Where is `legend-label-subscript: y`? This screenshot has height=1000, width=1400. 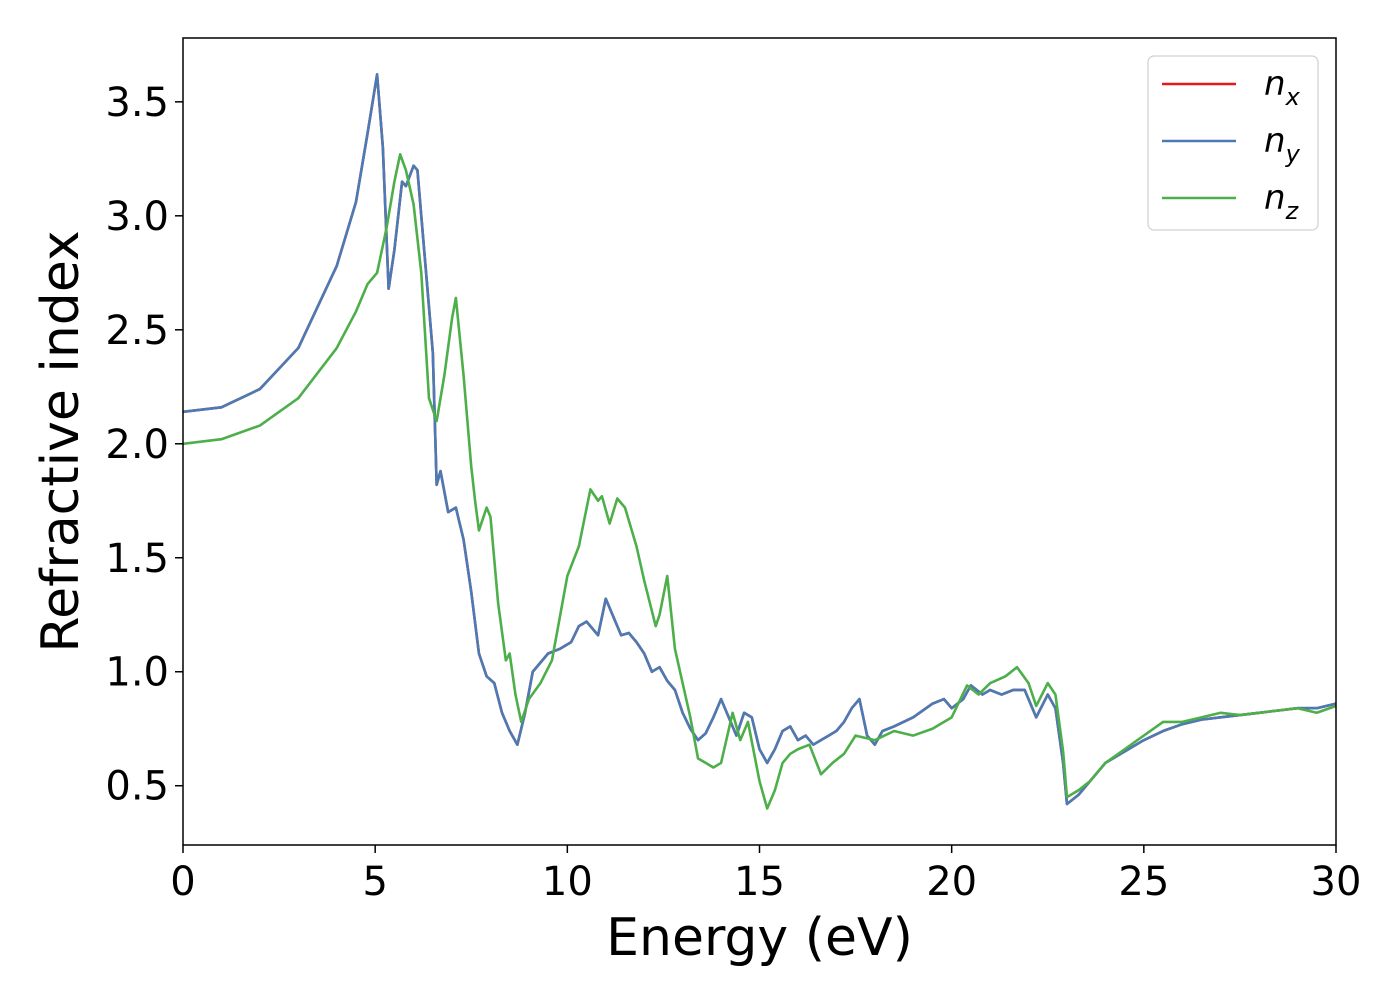 legend-label-subscript: y is located at coordinates (1293, 154).